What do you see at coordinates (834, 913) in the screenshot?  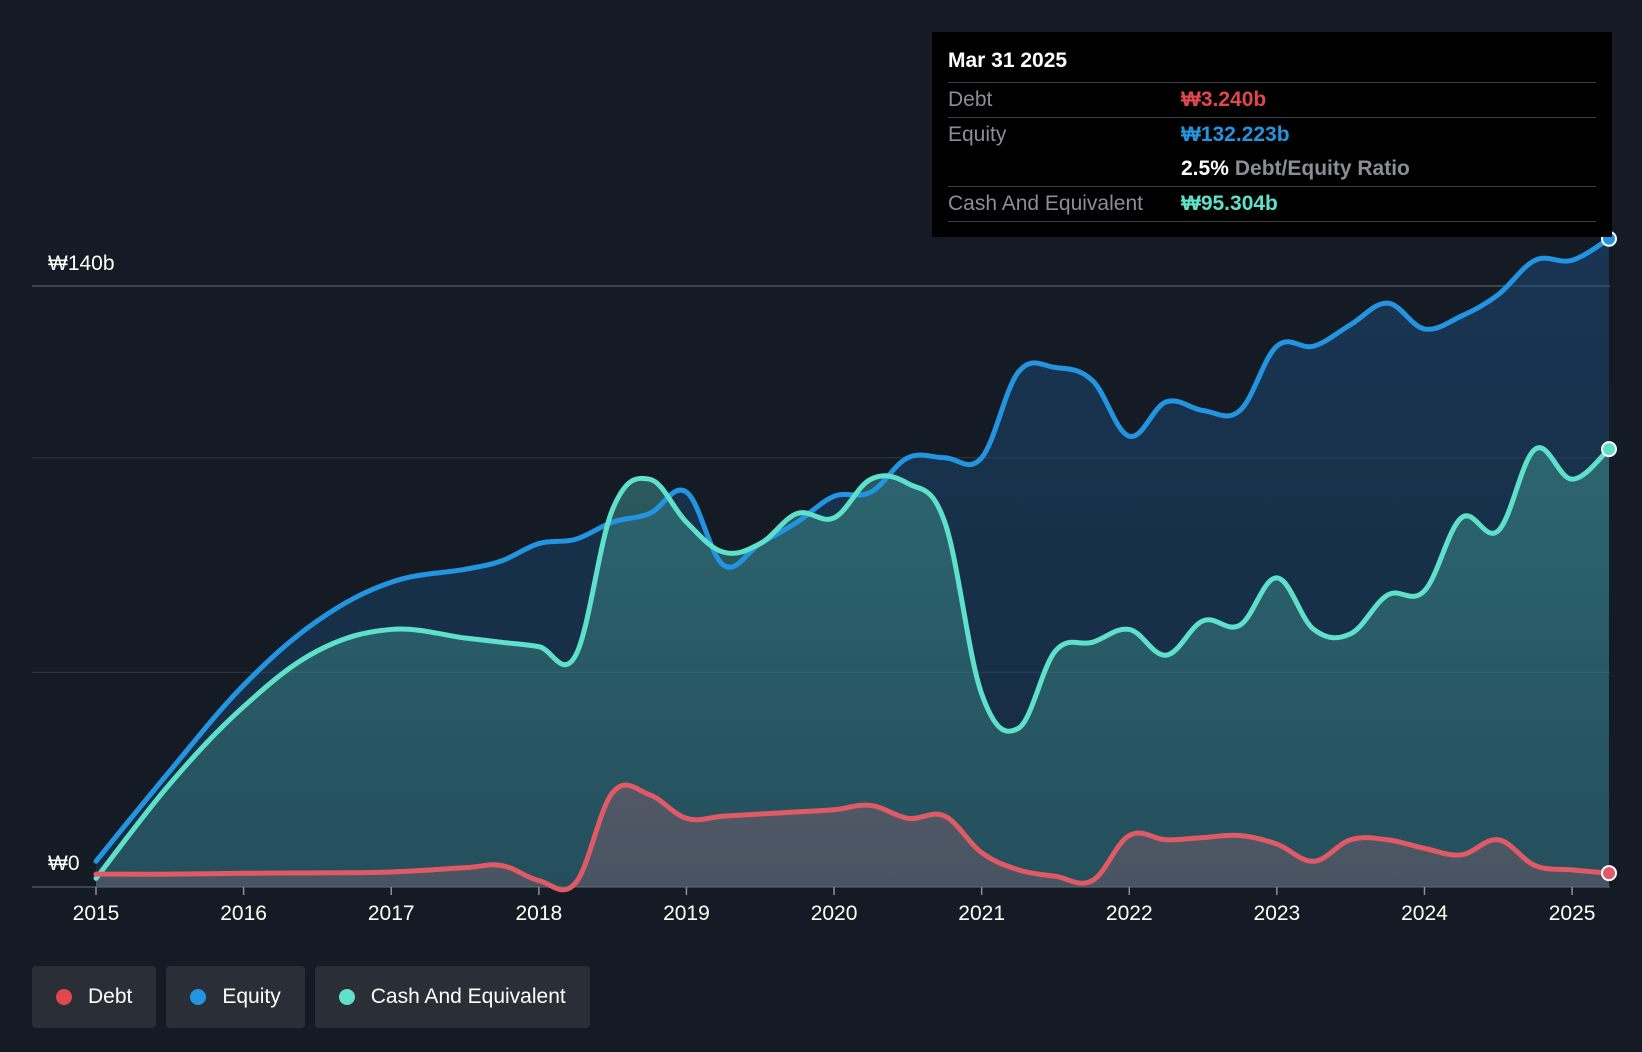 I see `x-tick-label: 2020` at bounding box center [834, 913].